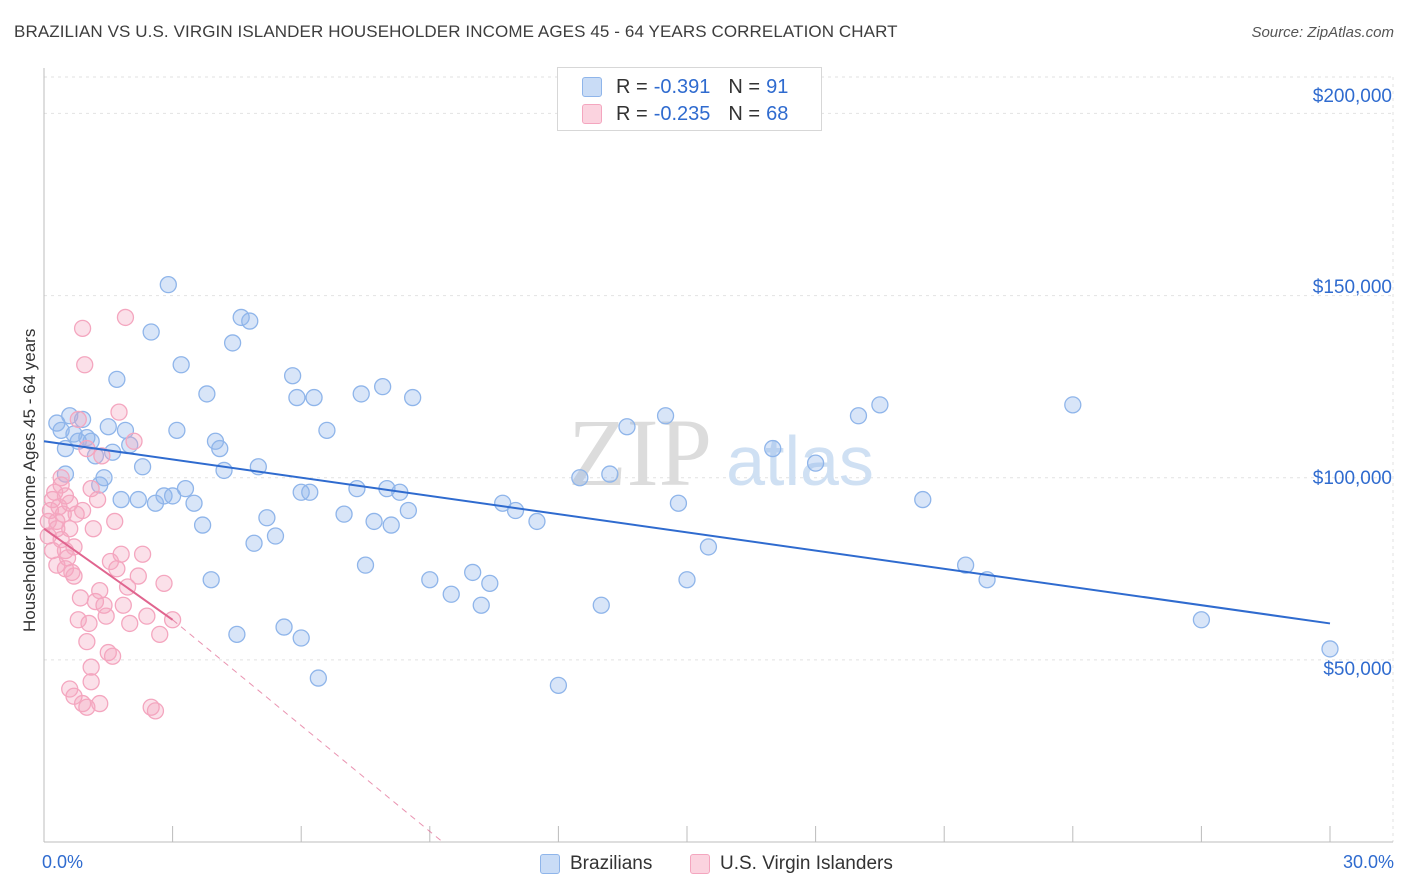  I want to click on correlation-legend: R = -0.391 N = 91 R = -0.235 N = 68, so click(689, 99).